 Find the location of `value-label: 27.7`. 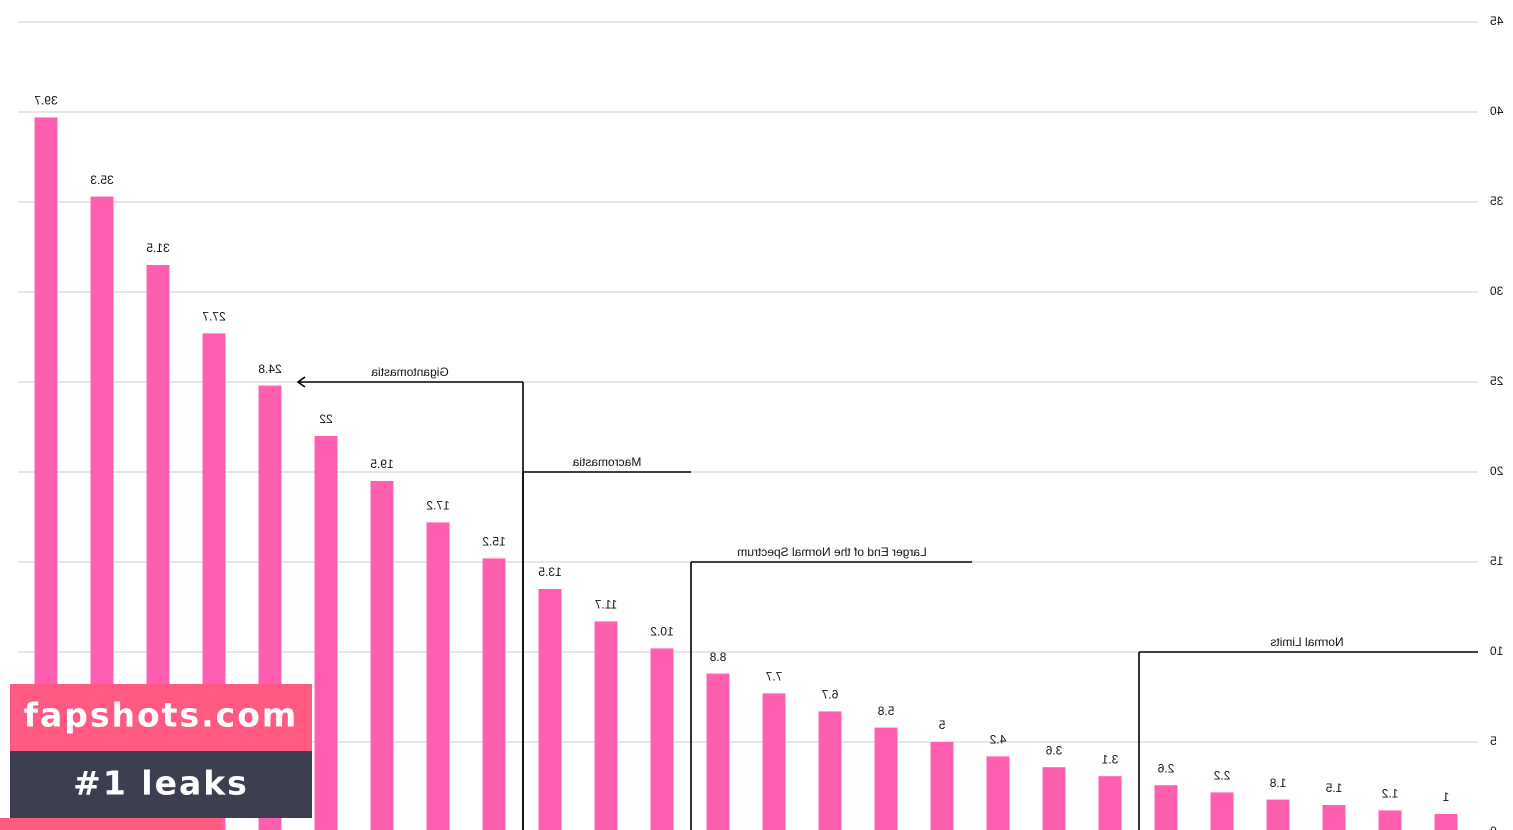

value-label: 27.7 is located at coordinates (214, 317).